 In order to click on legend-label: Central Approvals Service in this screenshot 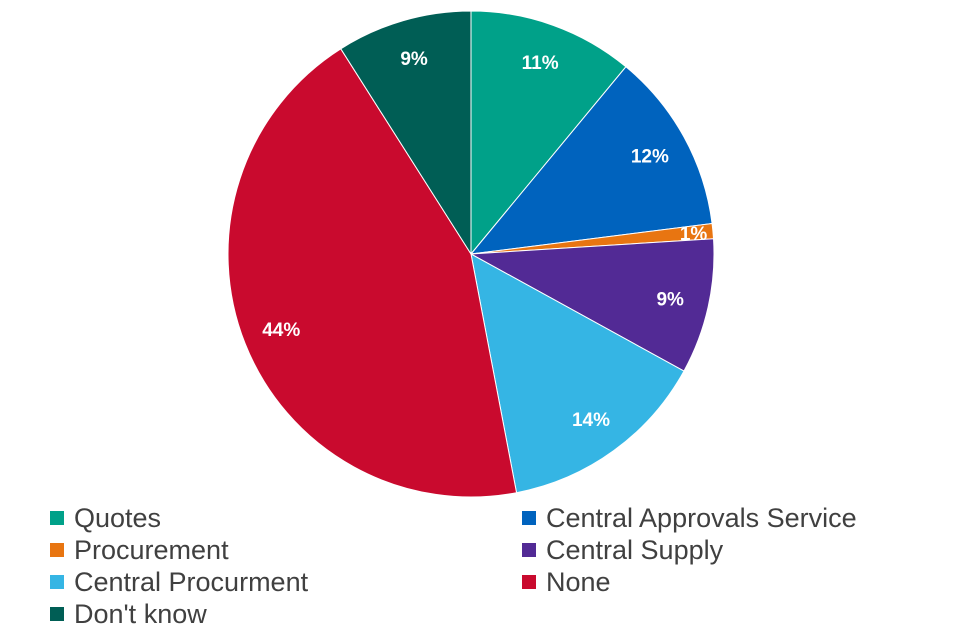, I will do `click(701, 517)`.